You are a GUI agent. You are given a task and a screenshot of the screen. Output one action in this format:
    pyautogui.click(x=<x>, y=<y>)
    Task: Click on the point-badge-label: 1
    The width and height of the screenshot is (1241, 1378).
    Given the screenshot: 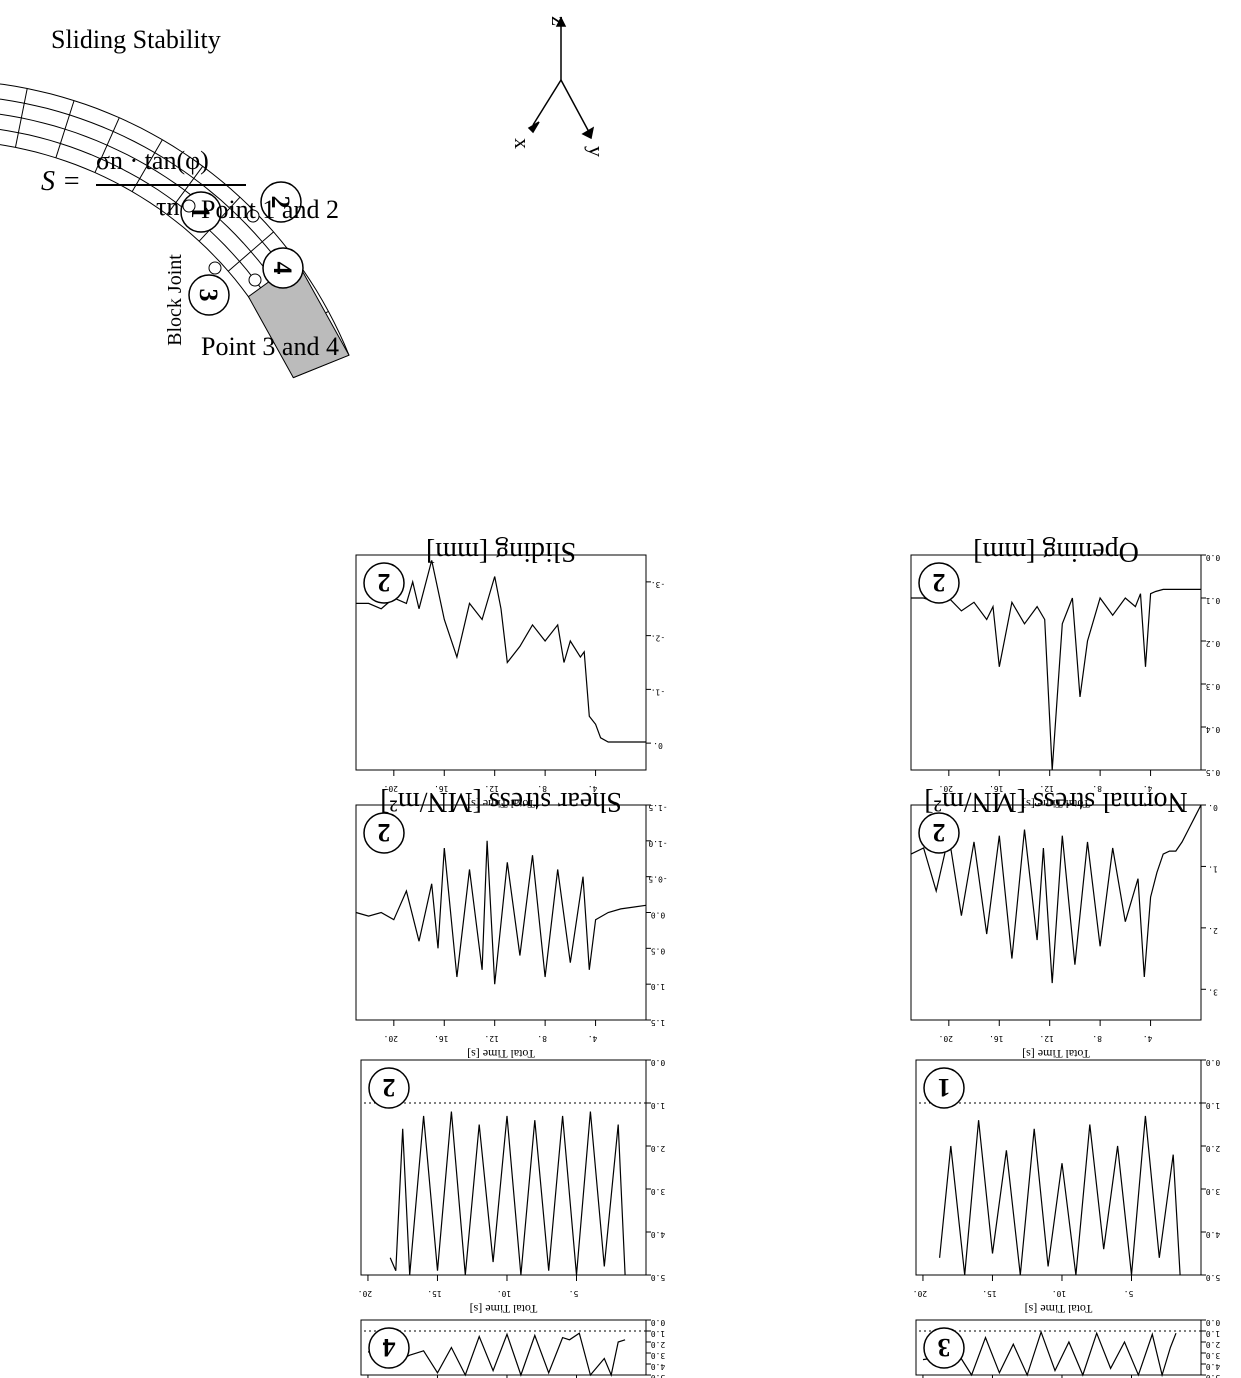 What is the action you would take?
    pyautogui.click(x=944, y=1087)
    